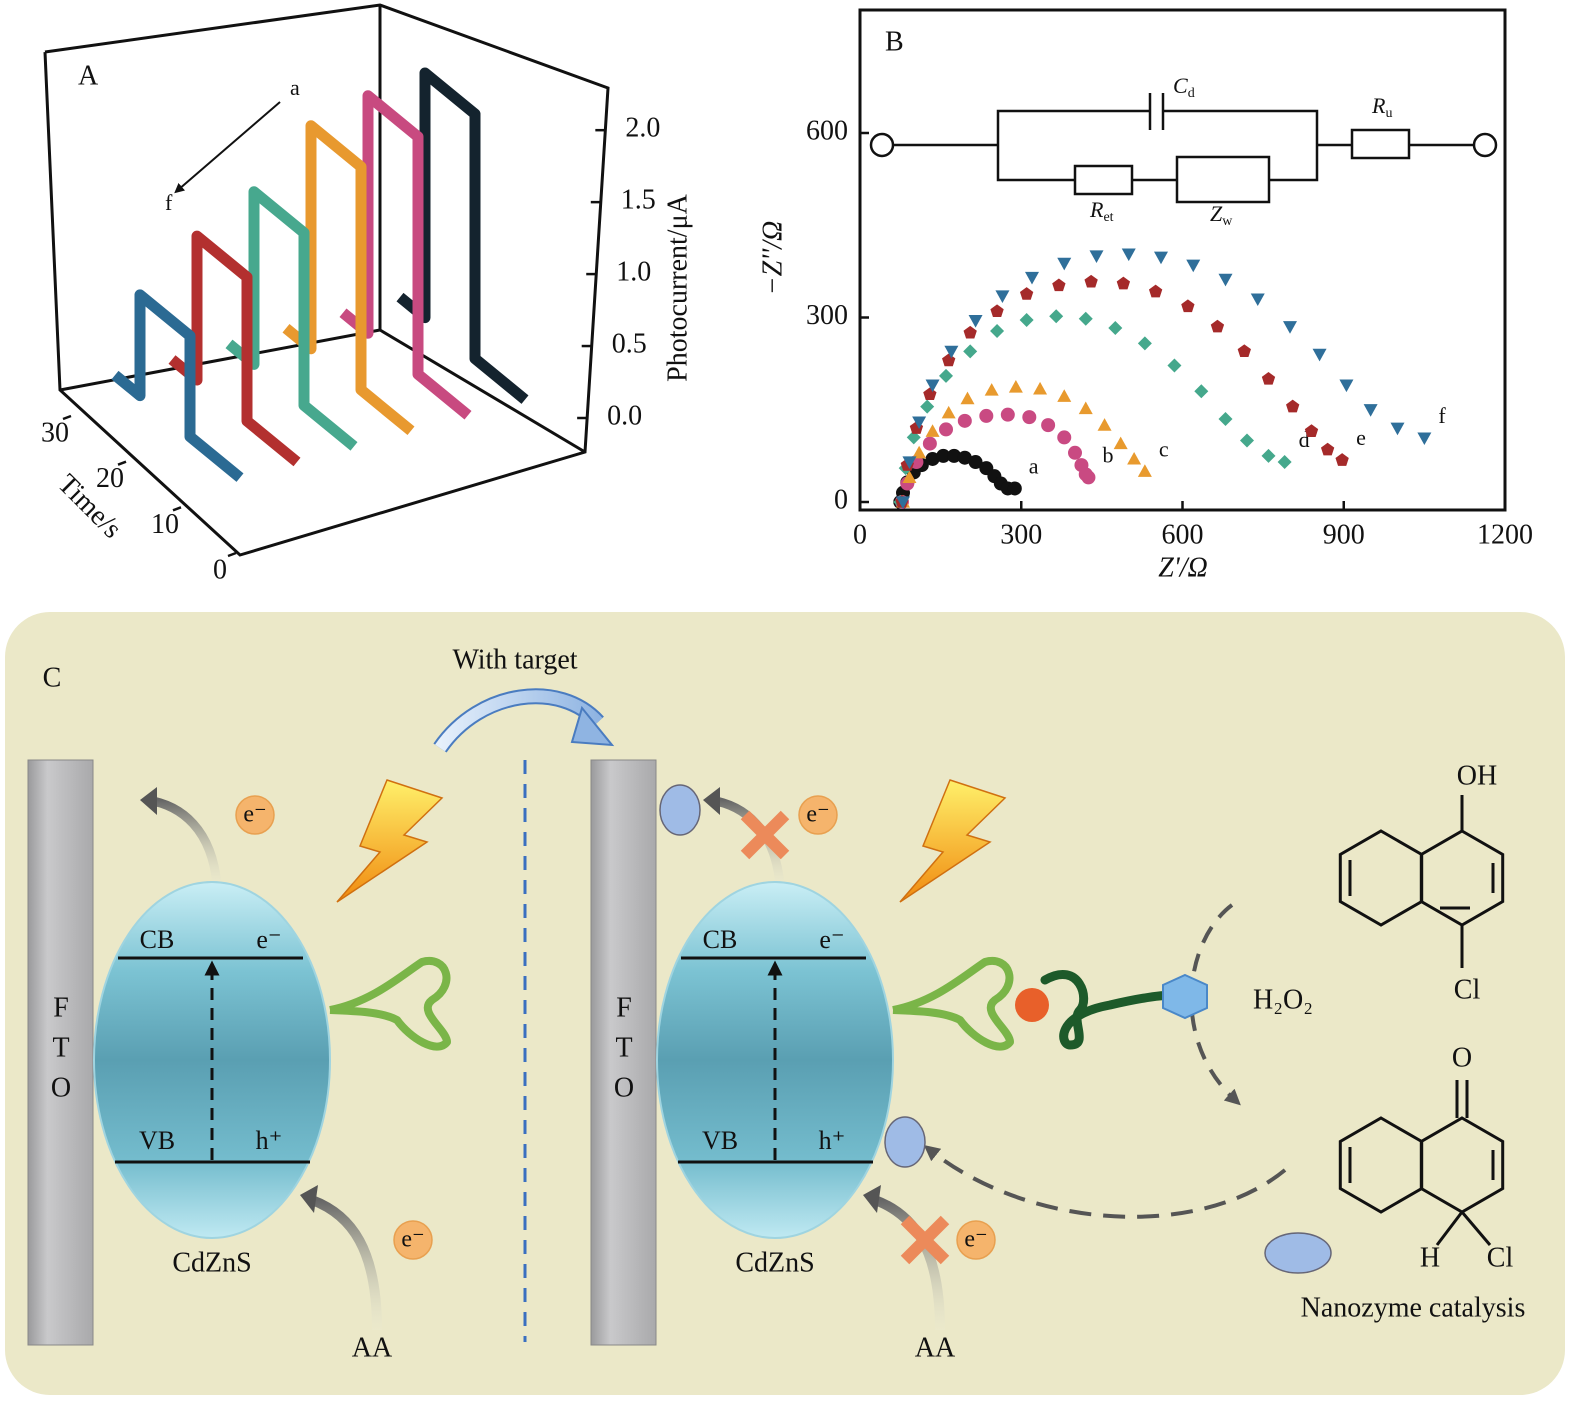 Image resolution: width=1585 pixels, height=1414 pixels. Describe the element at coordinates (177, 385) in the screenshot. I see `photocurrent-trace` at that location.